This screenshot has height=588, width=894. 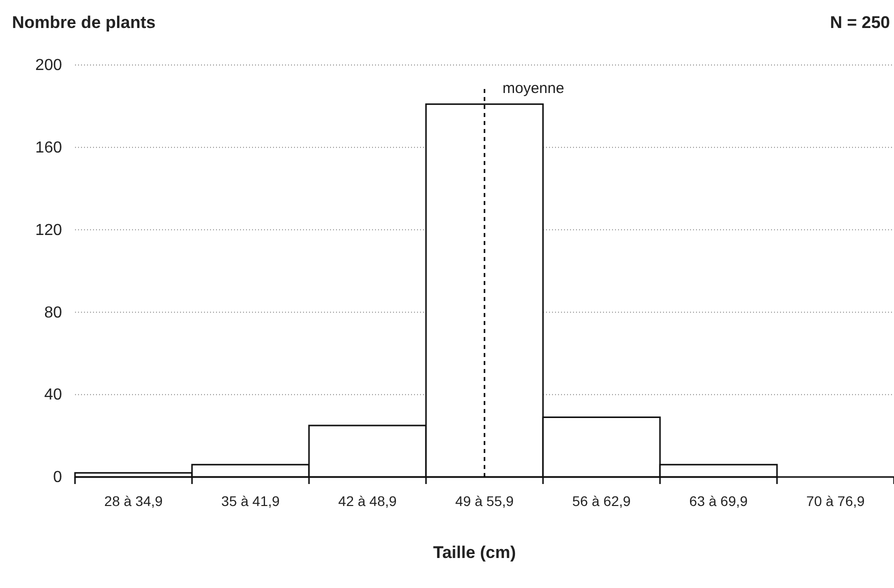 I want to click on x-tick-label: 70 à 76,9, so click(x=835, y=501).